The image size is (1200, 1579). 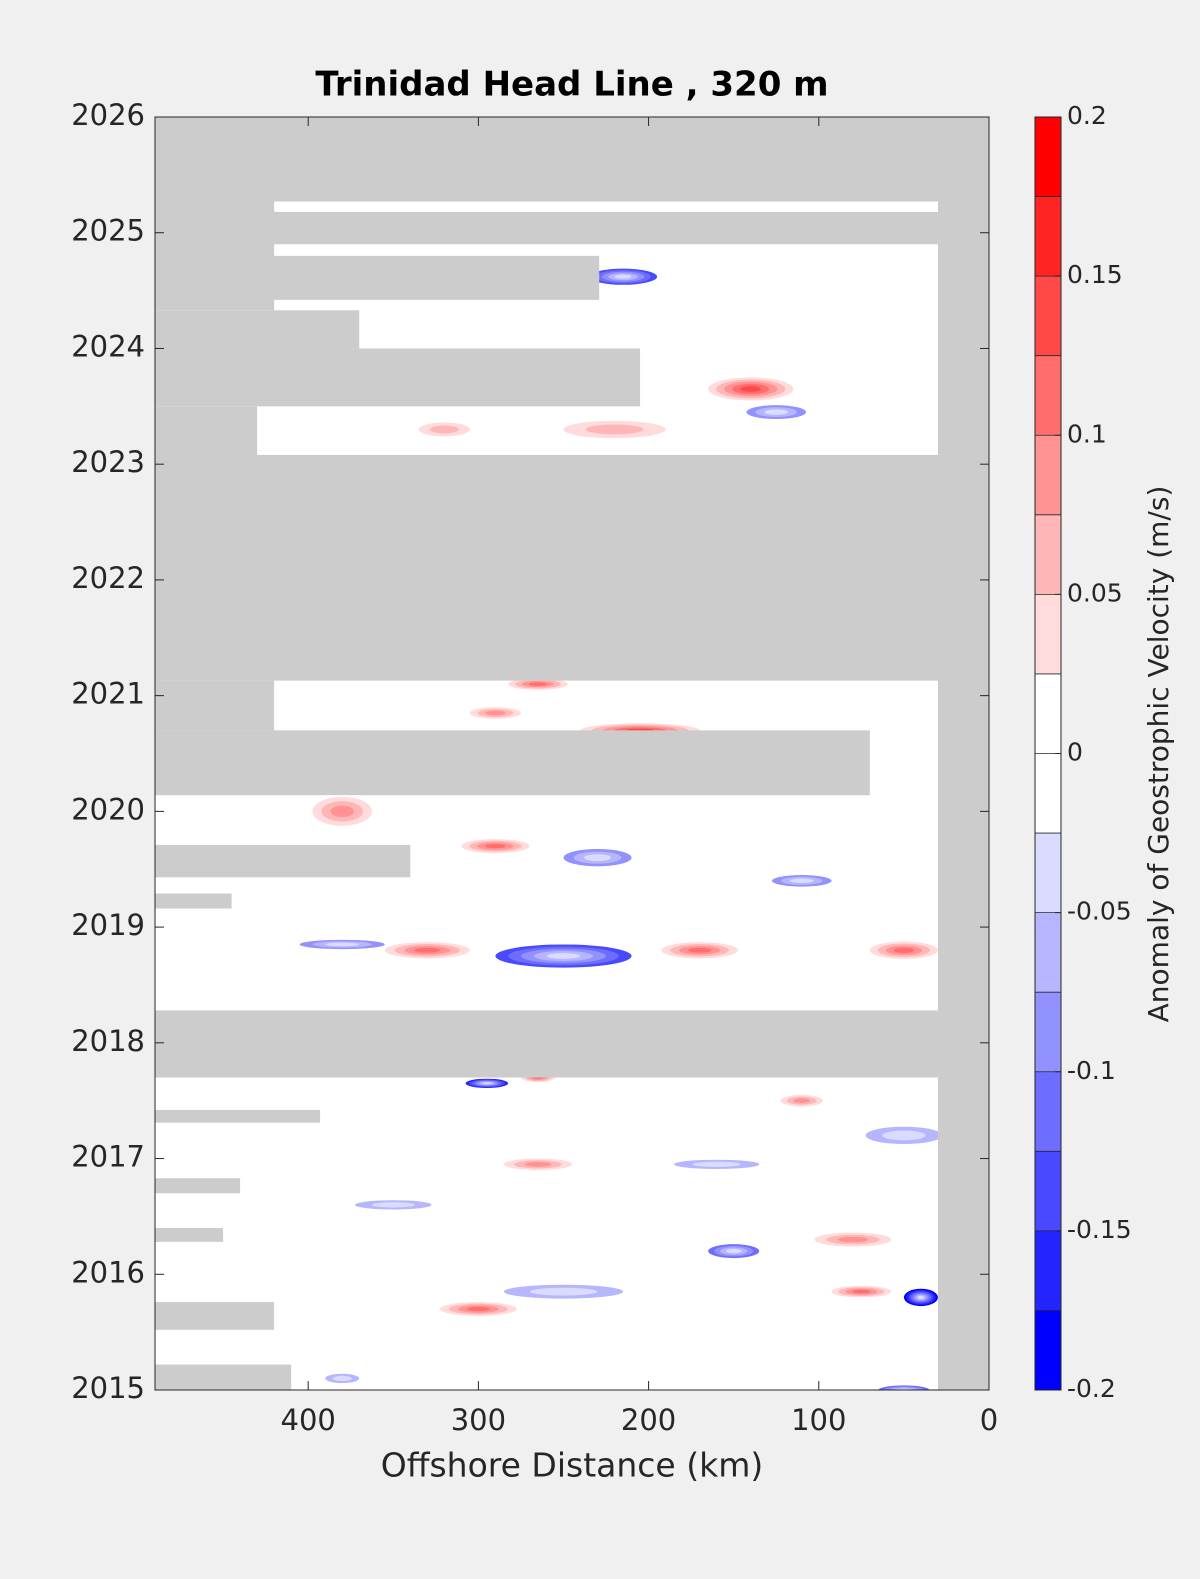 I want to click on y-tick-label: 2019, so click(x=108, y=925).